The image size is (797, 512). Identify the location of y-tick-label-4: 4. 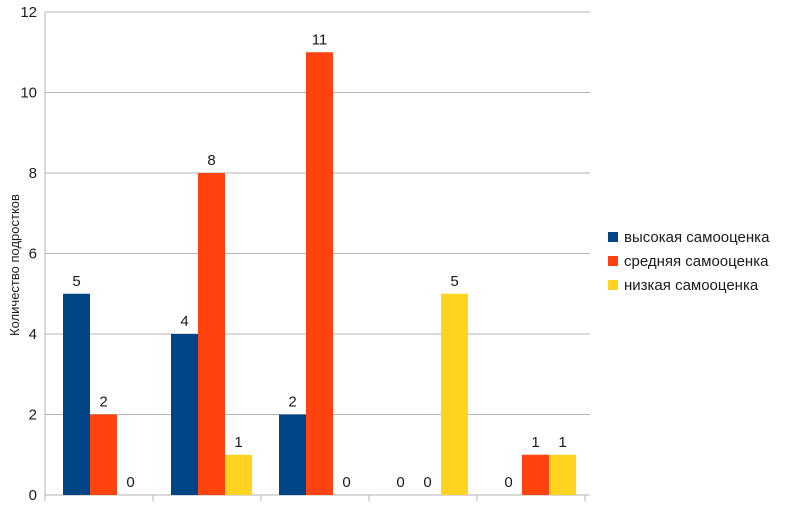
(33, 334).